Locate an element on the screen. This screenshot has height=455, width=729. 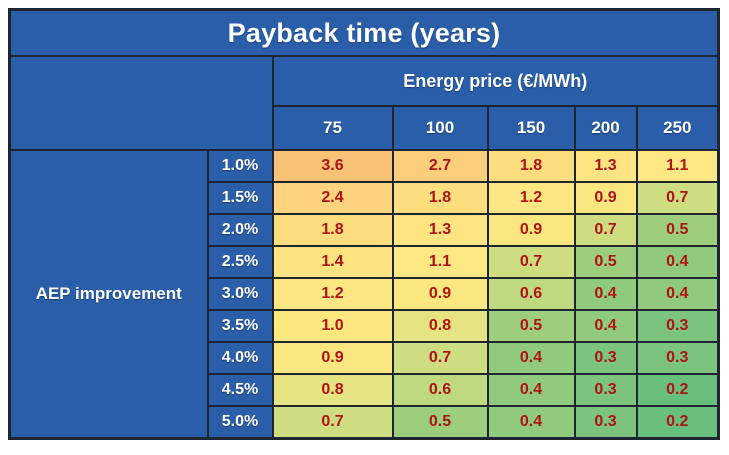
table-row: 4.0% 0.9 0.7 0.4 0.3 0.3 is located at coordinates (365, 358).